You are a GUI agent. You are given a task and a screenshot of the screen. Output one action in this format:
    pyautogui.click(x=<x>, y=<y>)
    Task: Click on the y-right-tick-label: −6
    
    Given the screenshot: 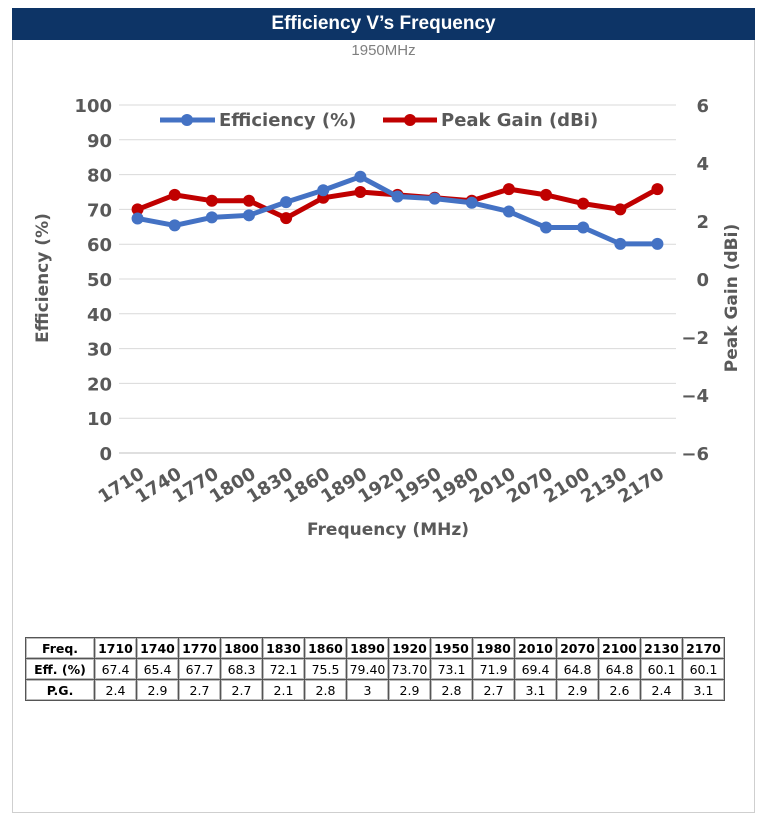 What is the action you would take?
    pyautogui.click(x=695, y=454)
    